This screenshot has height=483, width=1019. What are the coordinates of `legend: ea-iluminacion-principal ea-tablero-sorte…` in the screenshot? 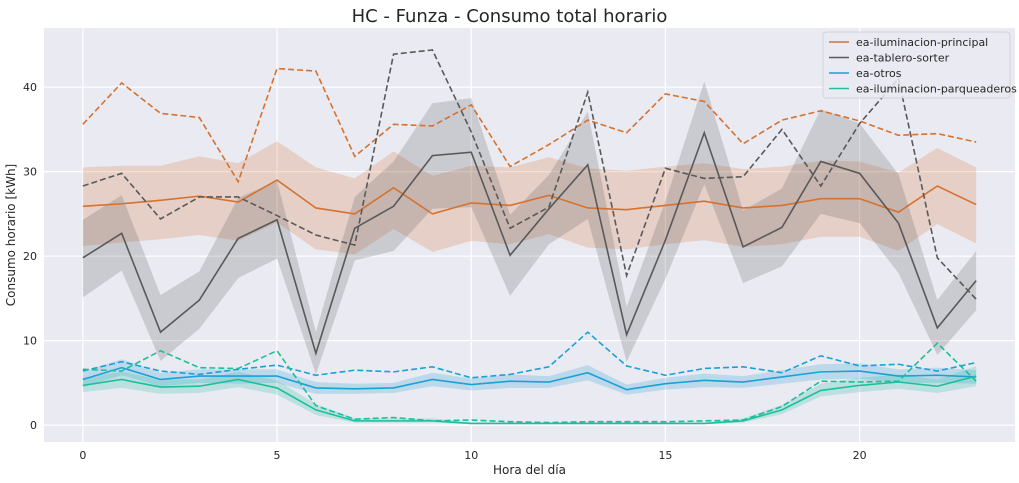 It's located at (919, 65).